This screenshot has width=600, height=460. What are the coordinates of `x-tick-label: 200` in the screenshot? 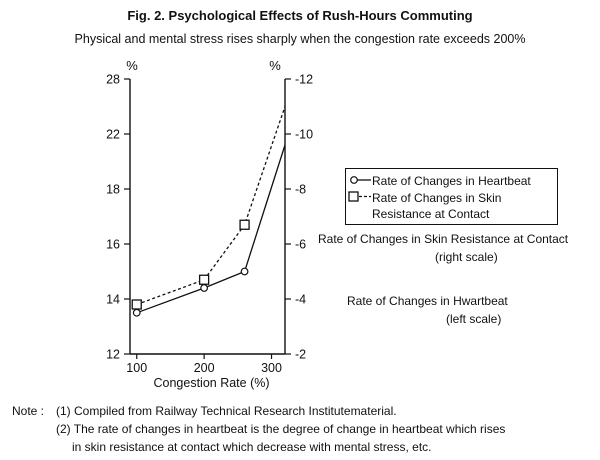 It's located at (204, 368).